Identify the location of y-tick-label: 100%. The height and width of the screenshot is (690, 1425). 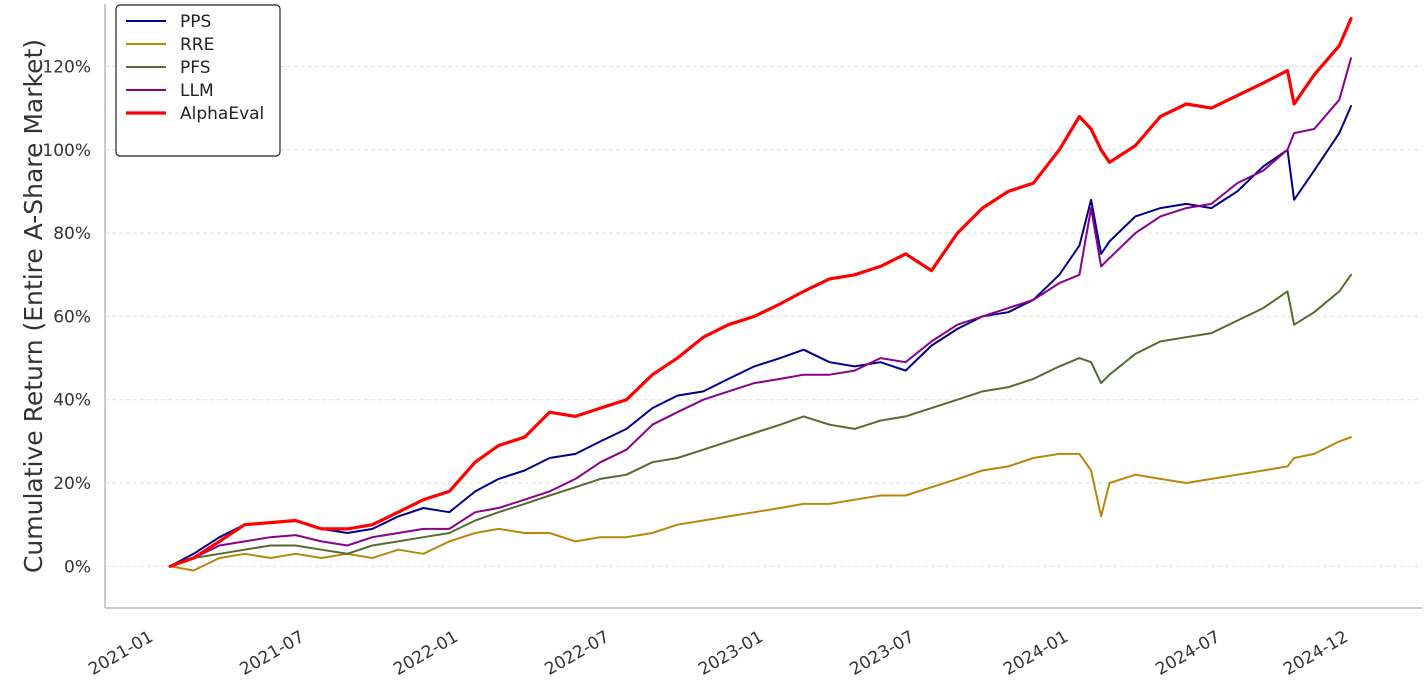
(66, 151).